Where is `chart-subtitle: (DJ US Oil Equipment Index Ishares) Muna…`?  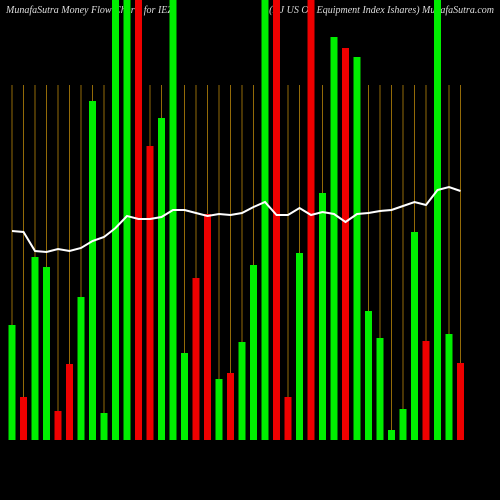 chart-subtitle: (DJ US Oil Equipment Index Ishares) Muna… is located at coordinates (381, 10).